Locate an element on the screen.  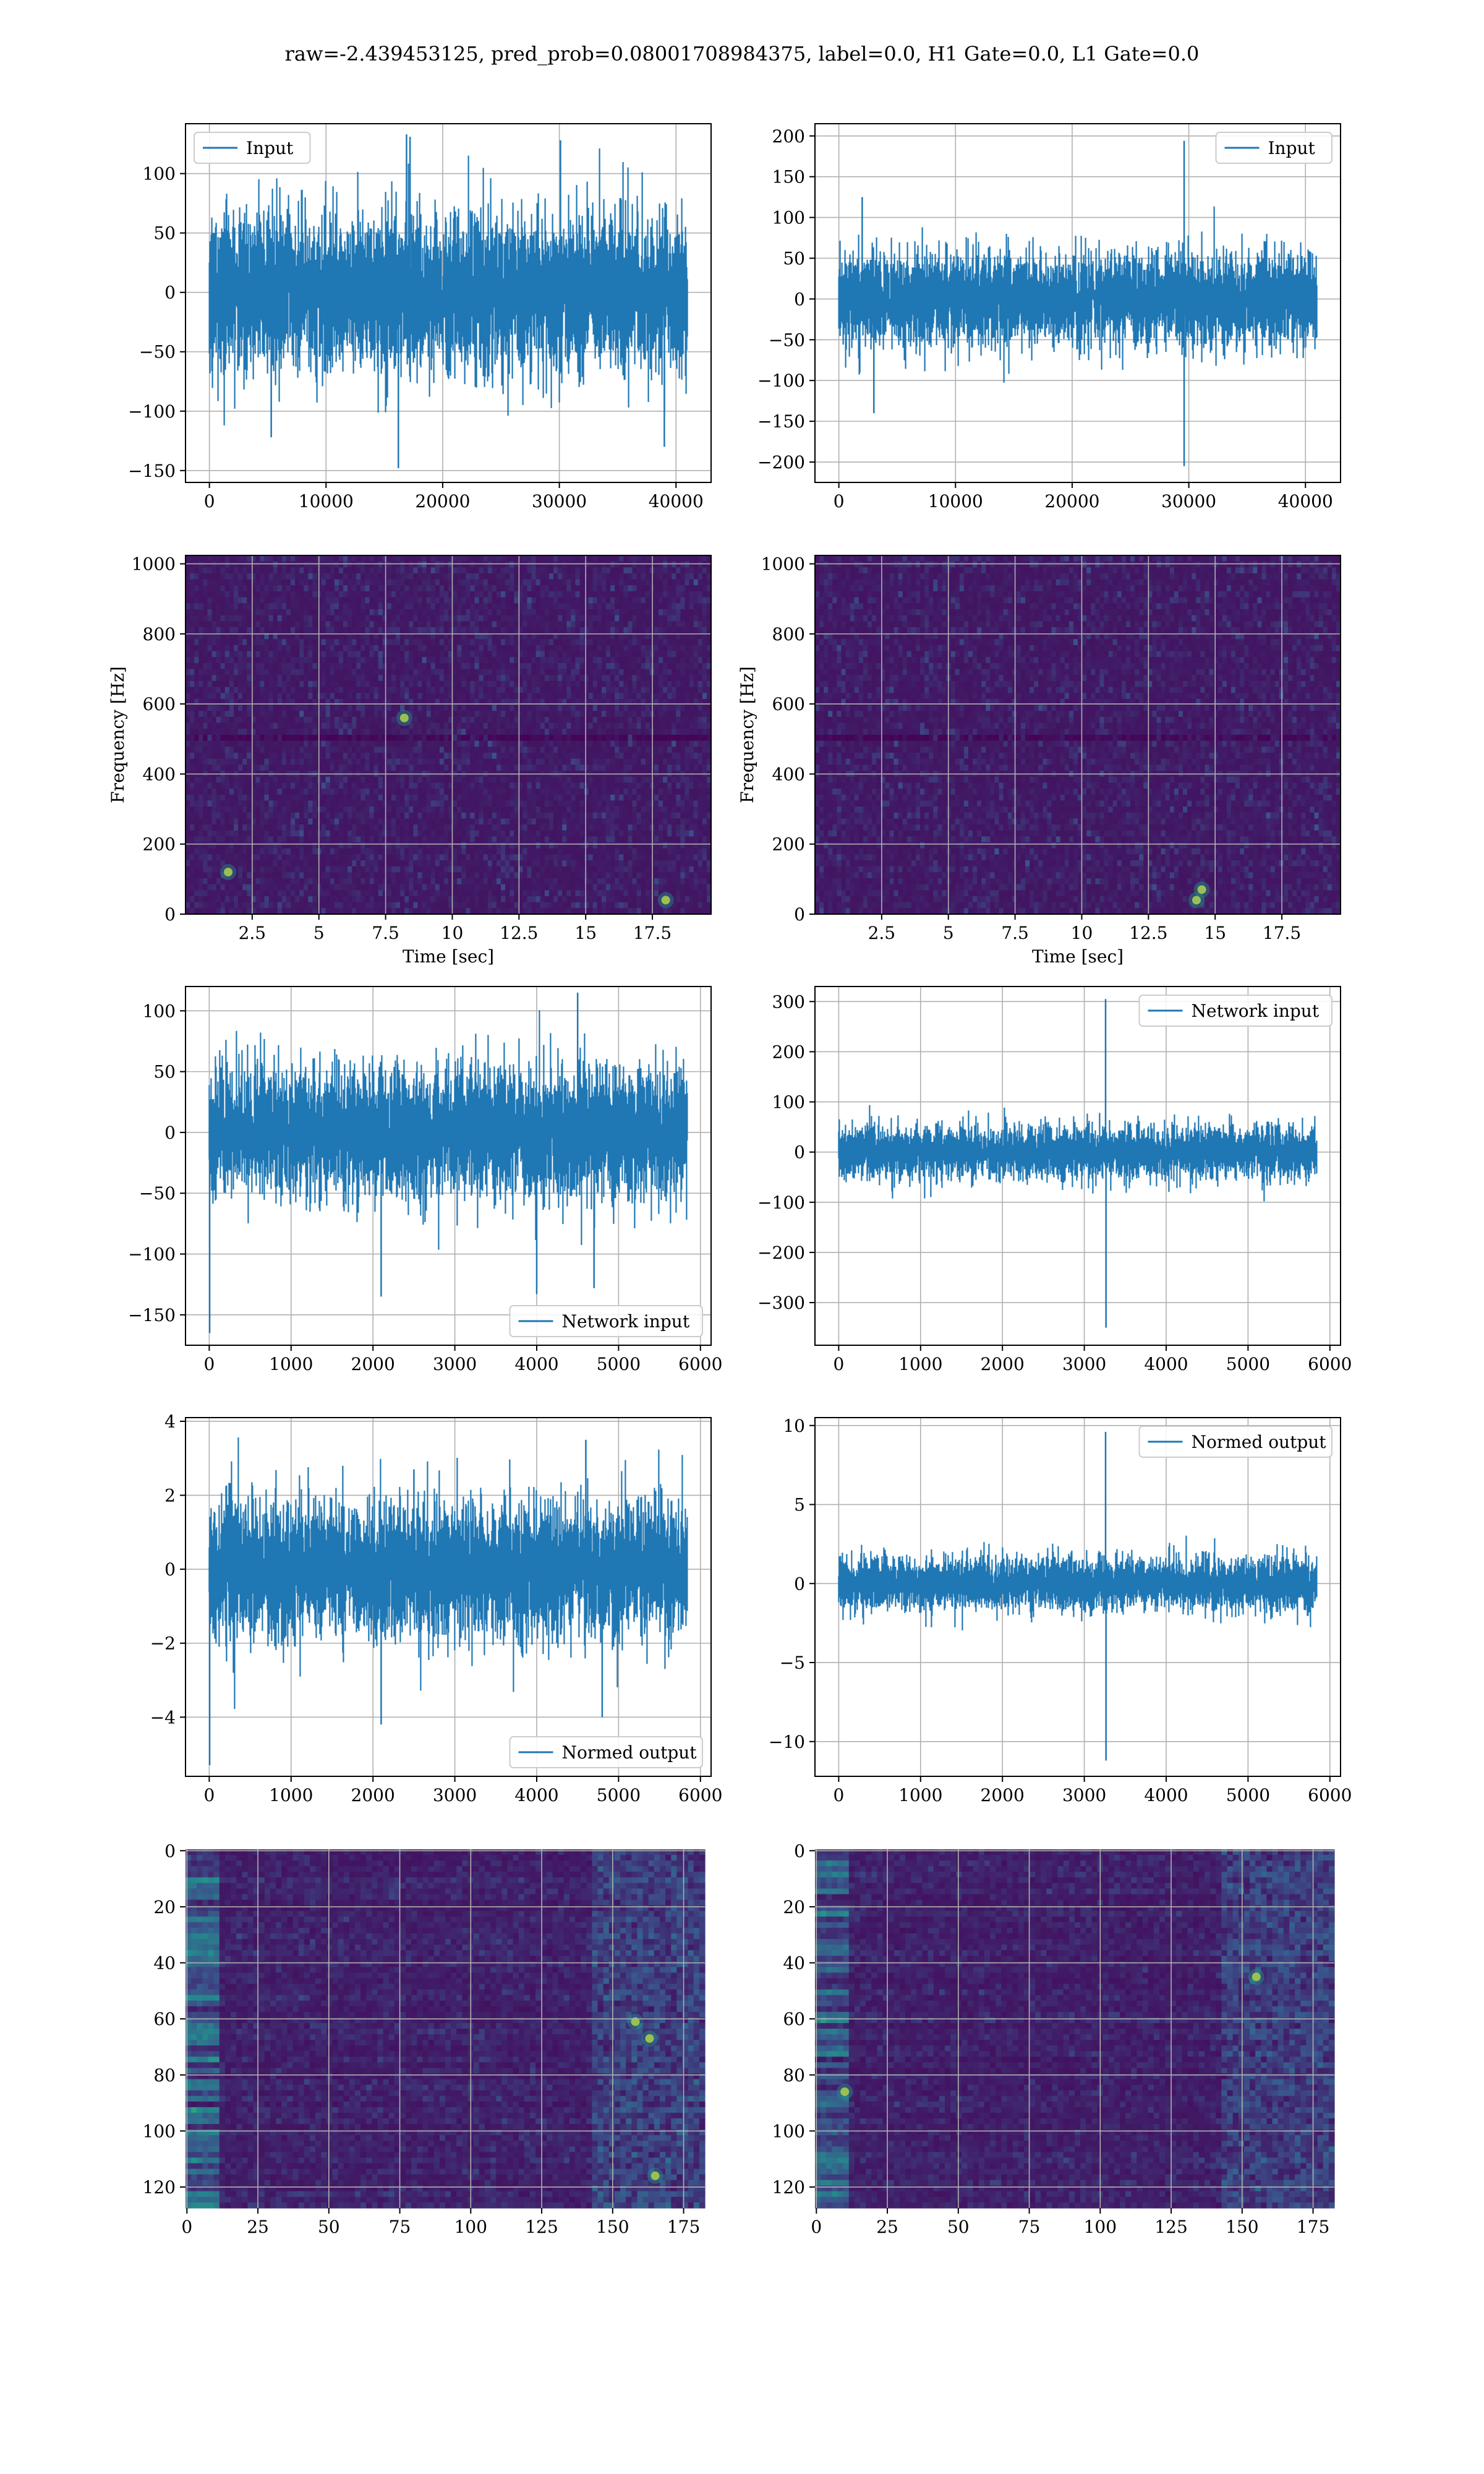
y-tick-label: 150 is located at coordinates (788, 177).